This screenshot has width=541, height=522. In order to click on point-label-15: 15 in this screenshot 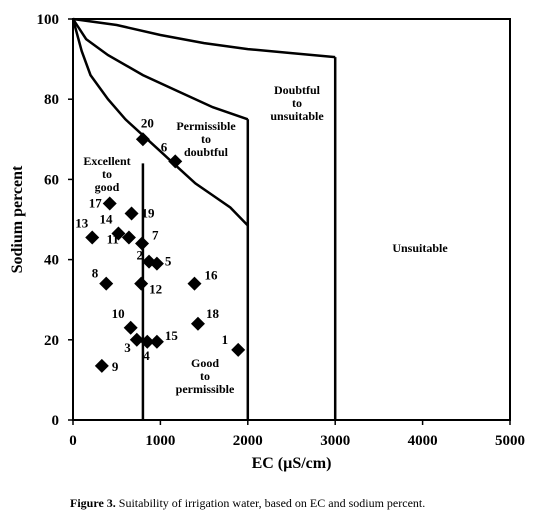, I will do `click(172, 335)`.